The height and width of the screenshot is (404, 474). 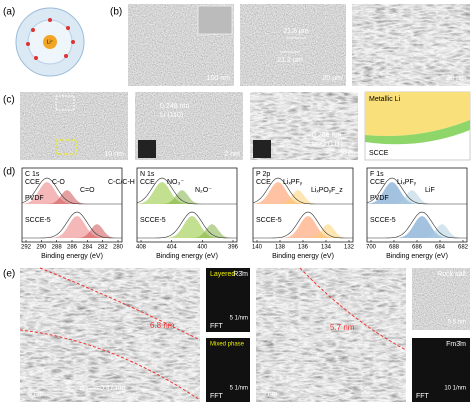 What do you see at coordinates (227, 345) in the screenshot?
I see `inset-label: Mixed phase` at bounding box center [227, 345].